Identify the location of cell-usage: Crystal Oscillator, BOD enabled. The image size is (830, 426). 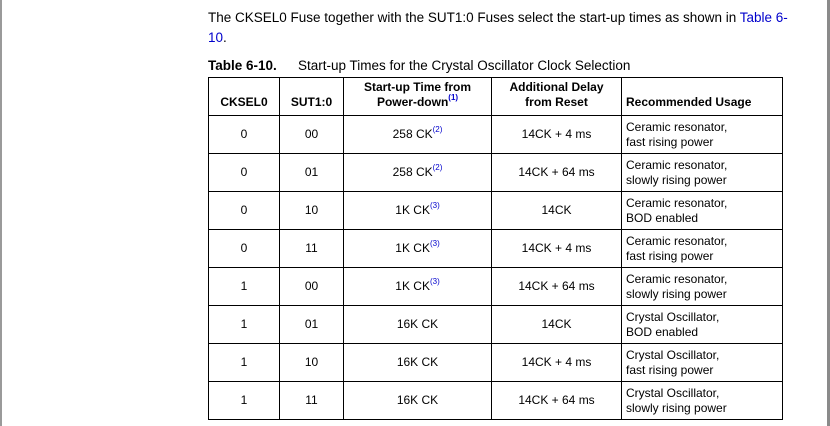
(702, 324).